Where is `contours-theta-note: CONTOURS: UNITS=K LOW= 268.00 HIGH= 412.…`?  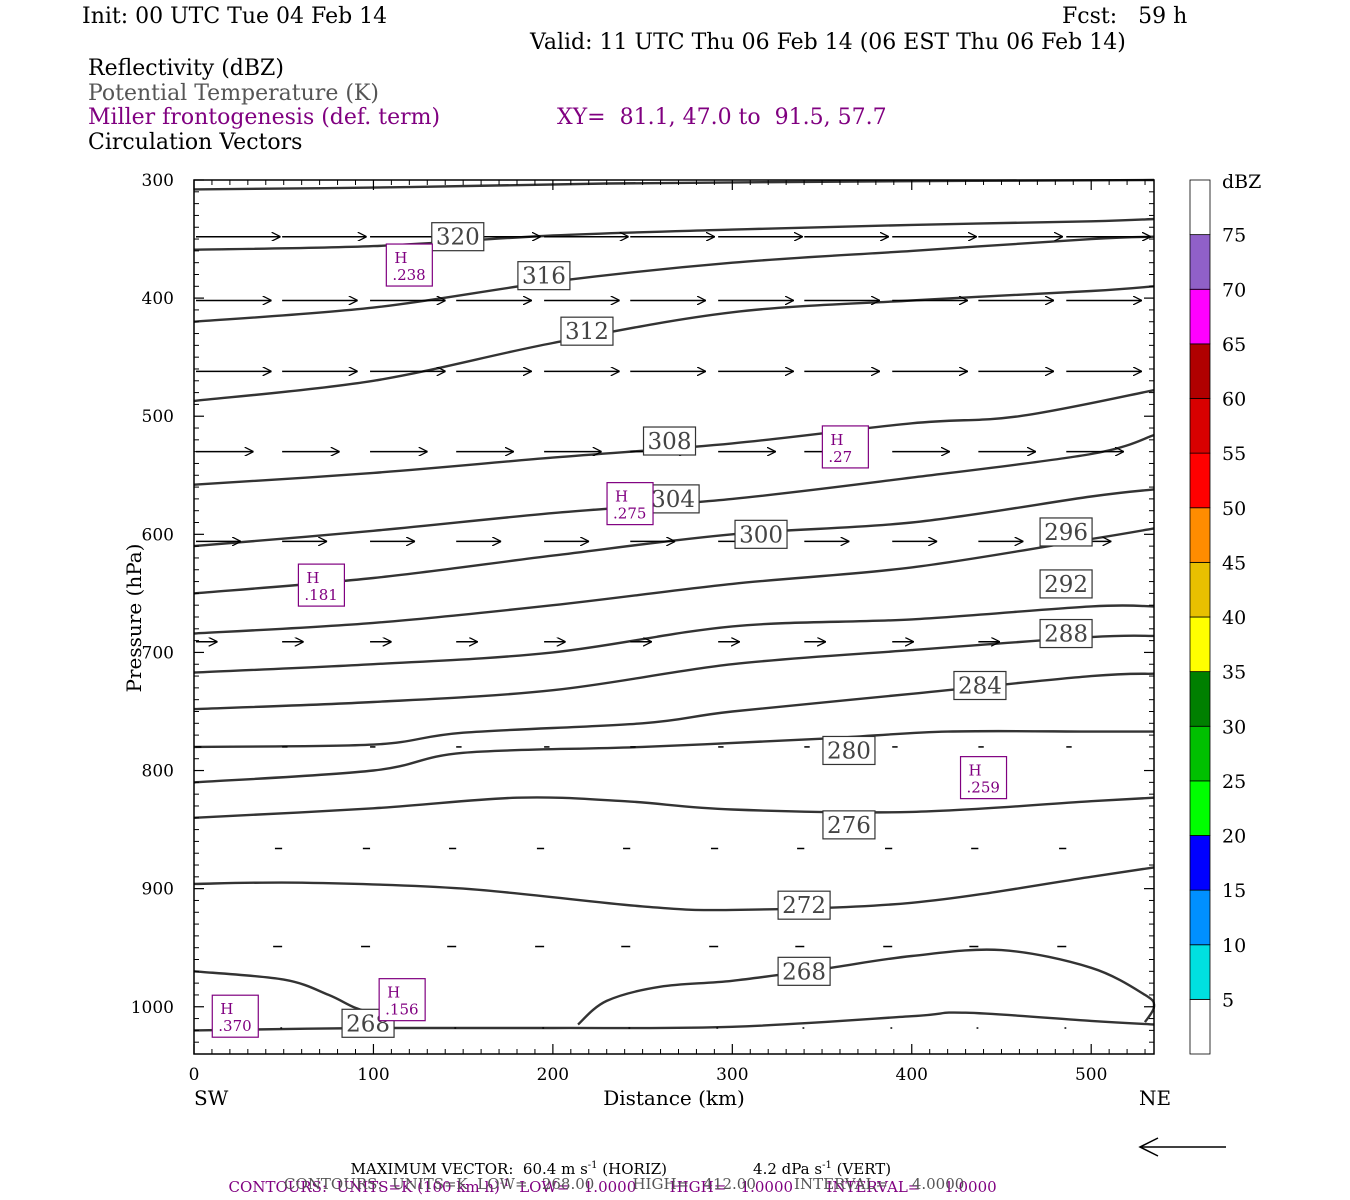
contours-theta-note: CONTOURS: UNITS=K LOW= 268.00 HIGH= 412.… is located at coordinates (624, 1184).